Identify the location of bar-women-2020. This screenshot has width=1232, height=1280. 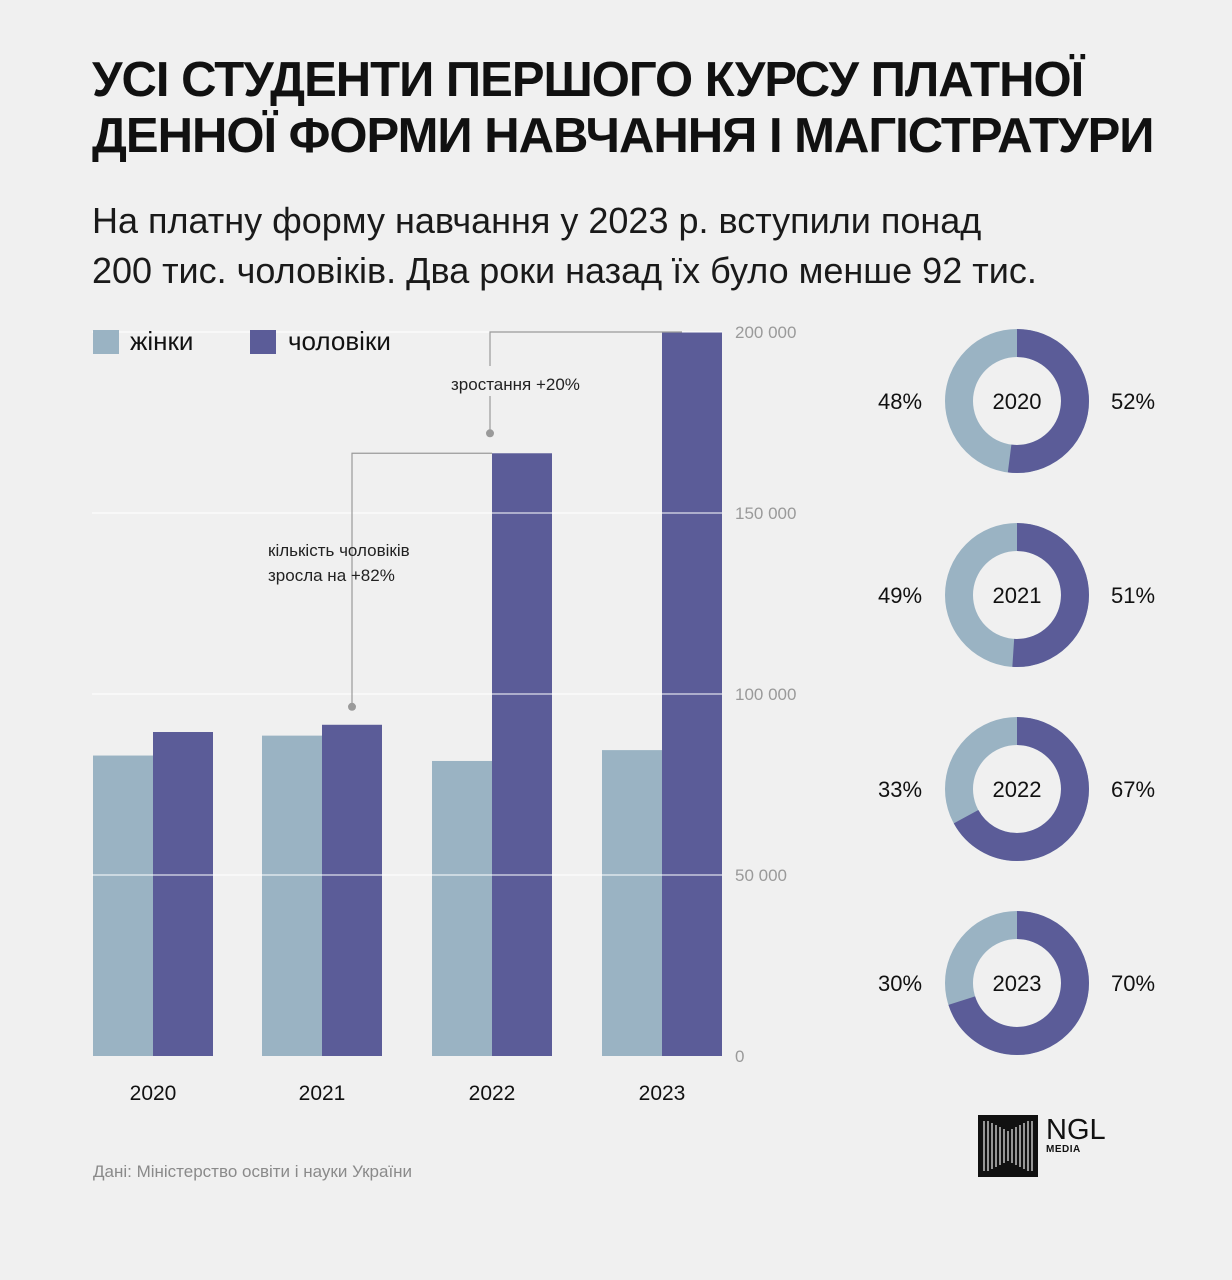
(123, 905).